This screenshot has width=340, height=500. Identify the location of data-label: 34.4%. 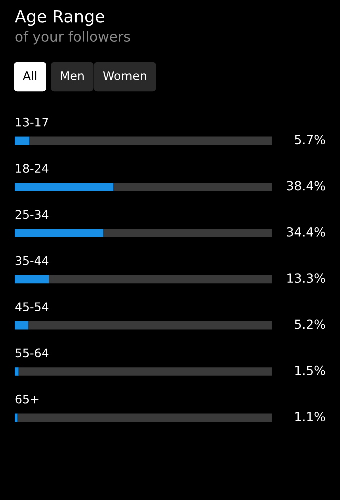
(306, 232).